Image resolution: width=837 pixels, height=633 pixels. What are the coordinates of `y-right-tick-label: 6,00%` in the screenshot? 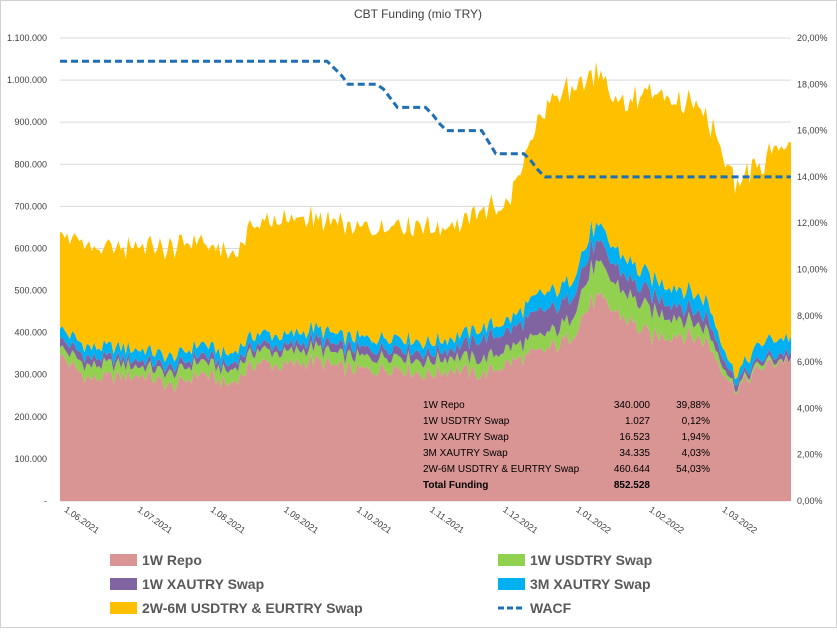 It's located at (810, 362).